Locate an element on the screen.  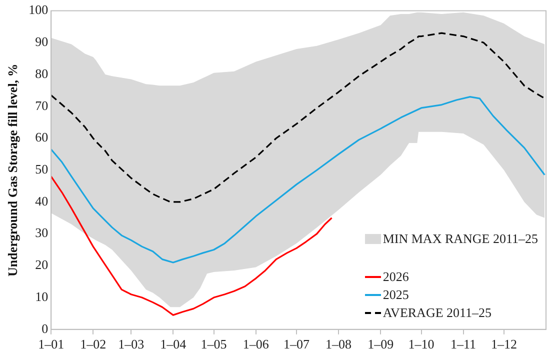
x-tick-label: 1–06 is located at coordinates (256, 344).